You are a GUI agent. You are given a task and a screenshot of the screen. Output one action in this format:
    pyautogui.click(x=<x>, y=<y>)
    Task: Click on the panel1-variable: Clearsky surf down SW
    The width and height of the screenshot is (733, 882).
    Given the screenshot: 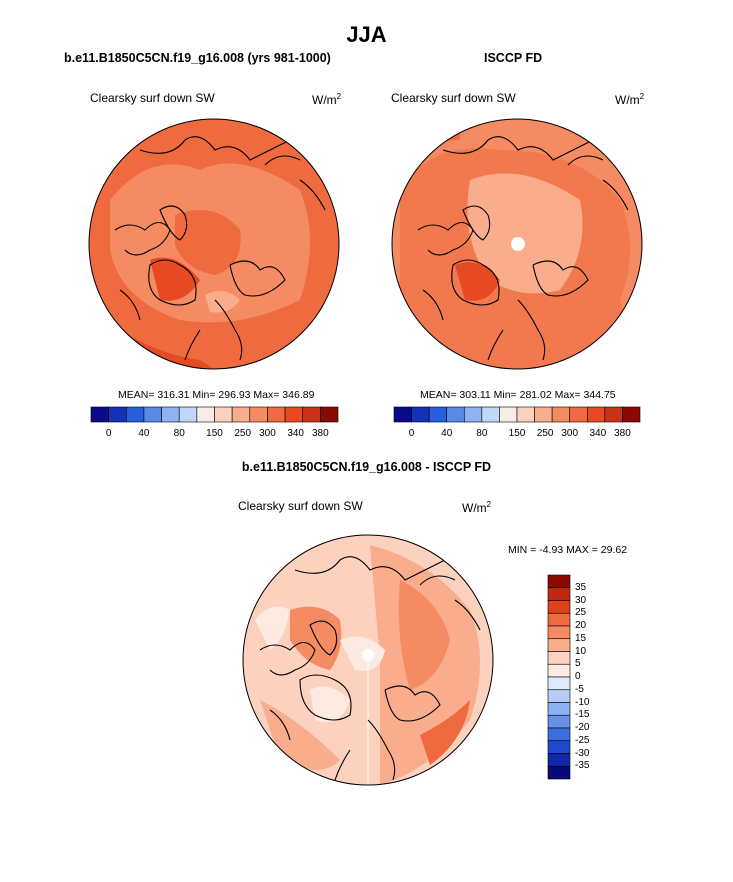 What is the action you would take?
    pyautogui.click(x=152, y=98)
    